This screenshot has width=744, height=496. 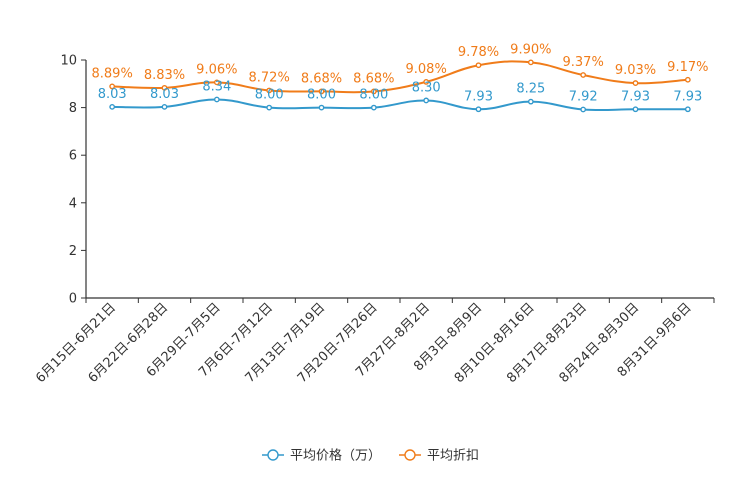 I want to click on legend-label: 平均价格（万）, so click(x=335, y=456).